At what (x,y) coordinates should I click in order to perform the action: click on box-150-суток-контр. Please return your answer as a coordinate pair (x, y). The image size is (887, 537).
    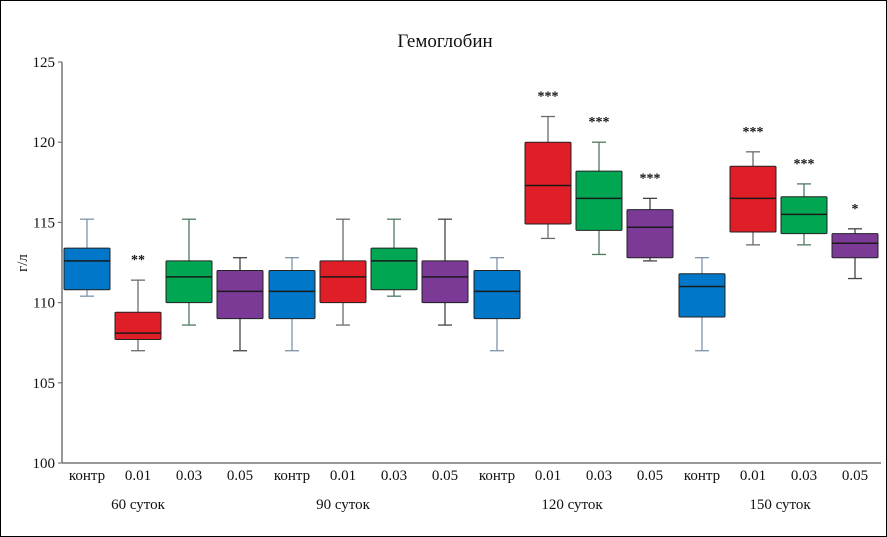
    Looking at the image, I should click on (702, 304).